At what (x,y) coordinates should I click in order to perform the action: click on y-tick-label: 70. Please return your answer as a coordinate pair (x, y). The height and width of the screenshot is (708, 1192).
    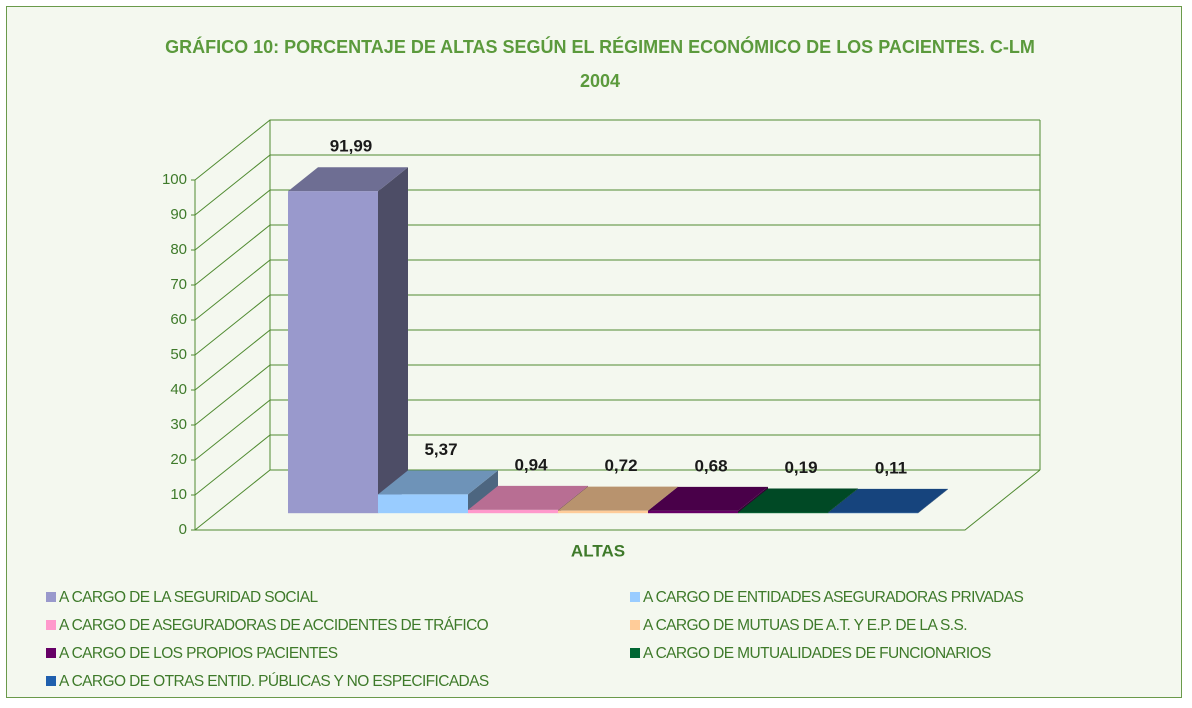
    Looking at the image, I should click on (178, 284).